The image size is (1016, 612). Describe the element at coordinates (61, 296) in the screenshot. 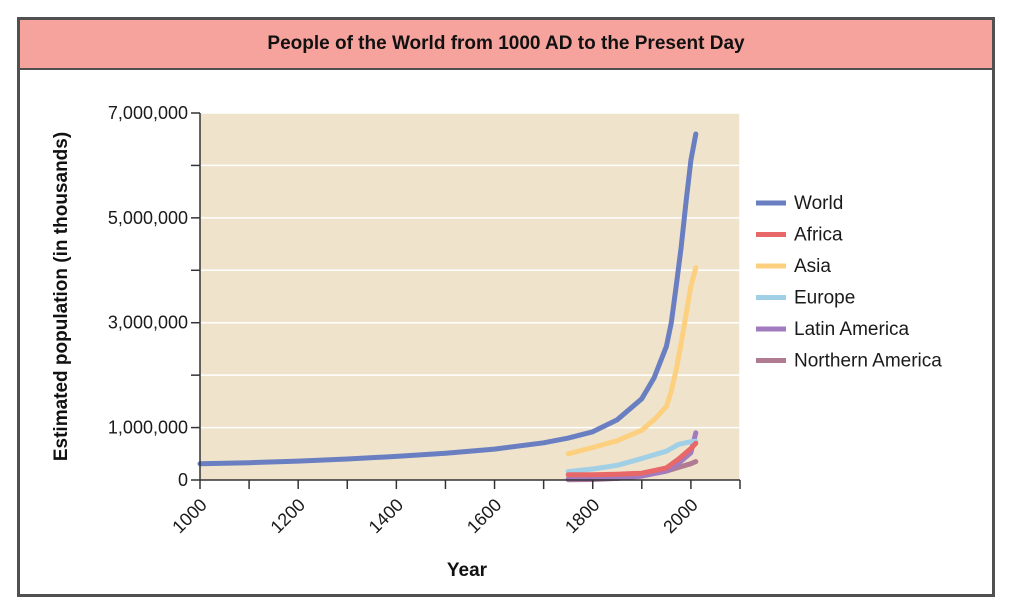

I see `y-axis-title: Estimated population (in thousands)` at that location.